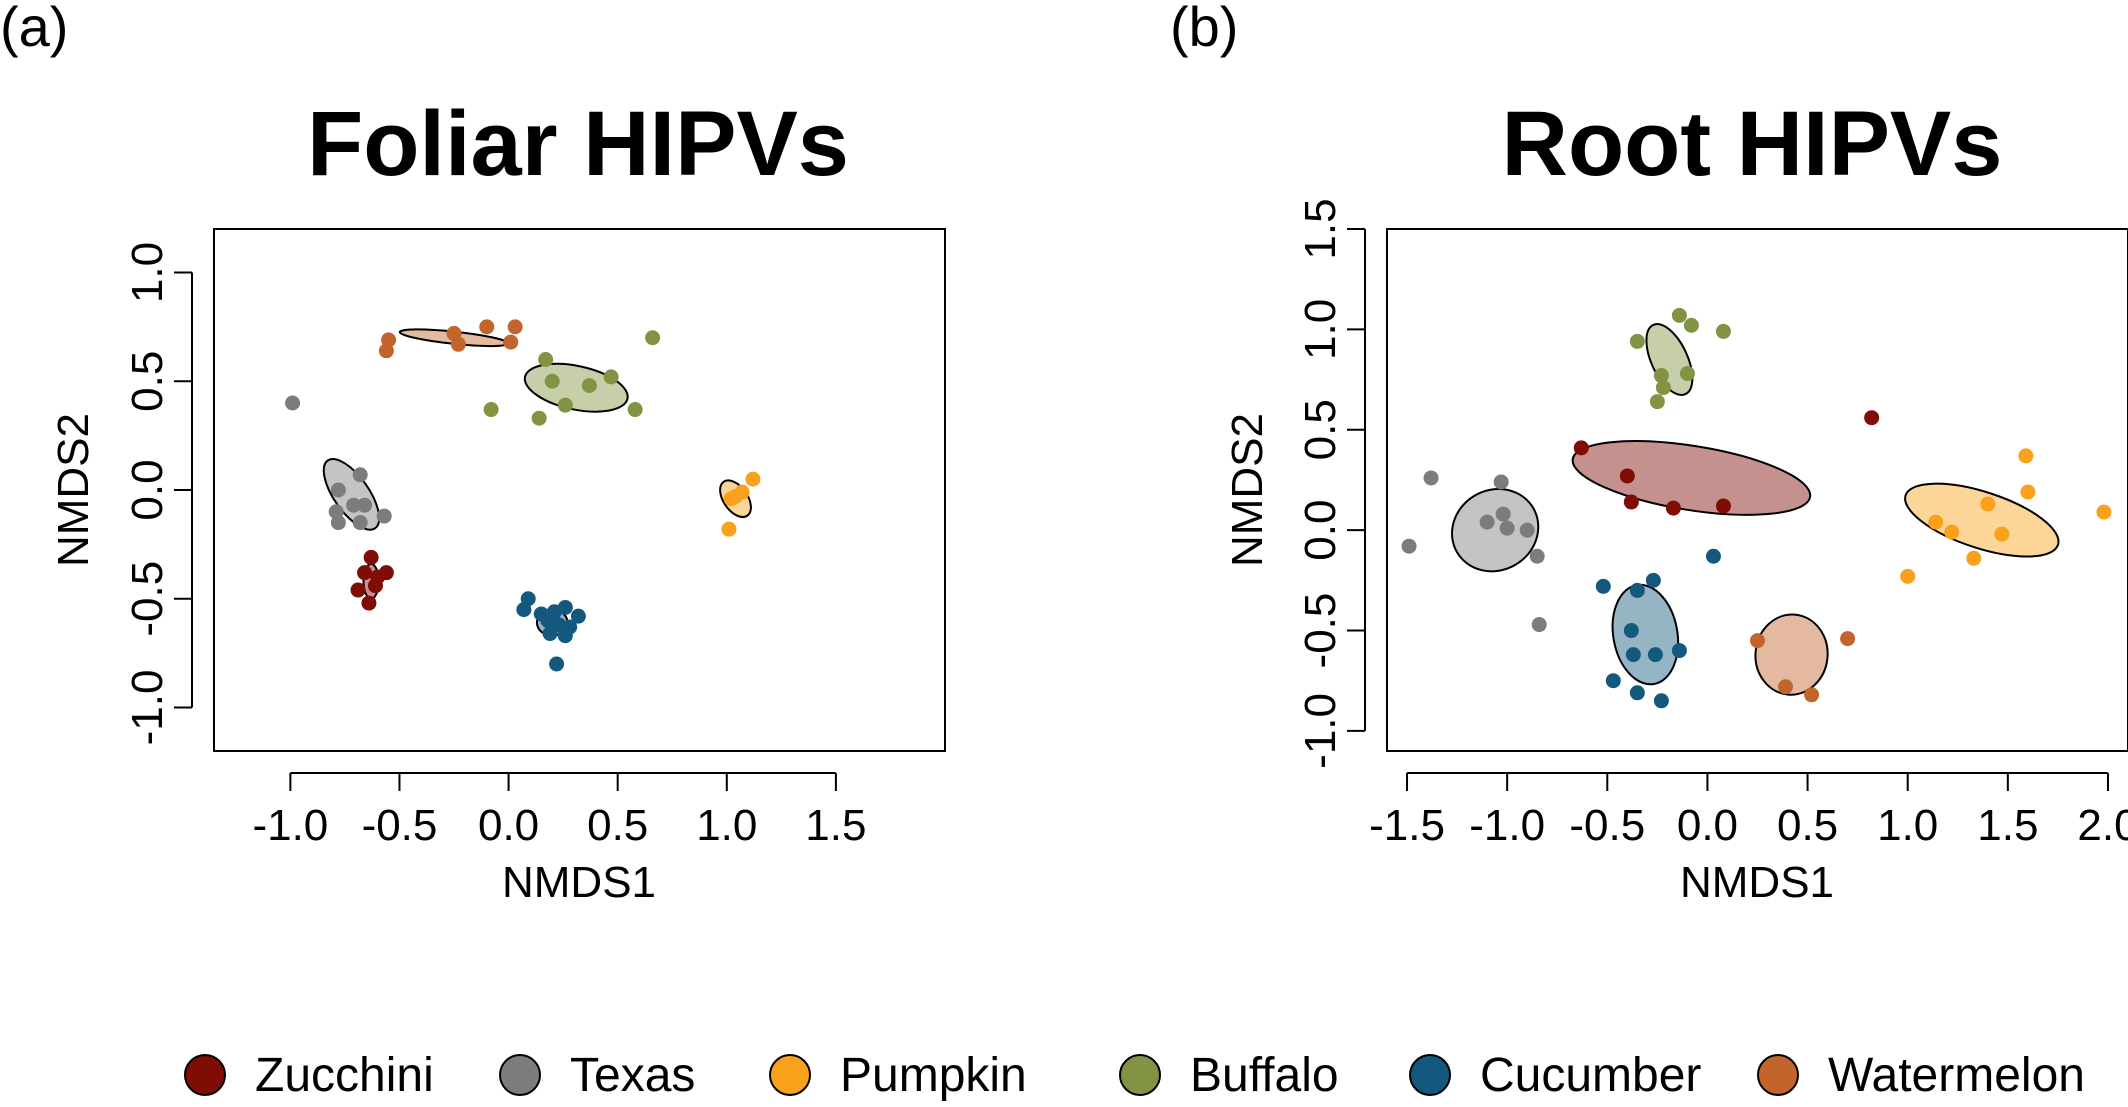  Describe the element at coordinates (1590, 1075) in the screenshot. I see `legend-label-cucumber: Cucumber` at that location.